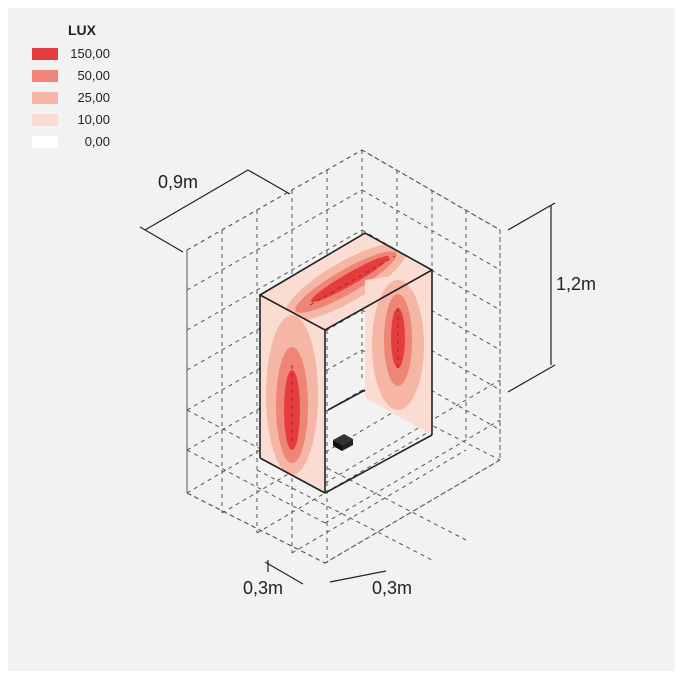 The image size is (683, 679). I want to click on fixture-frame, so click(346, 363).